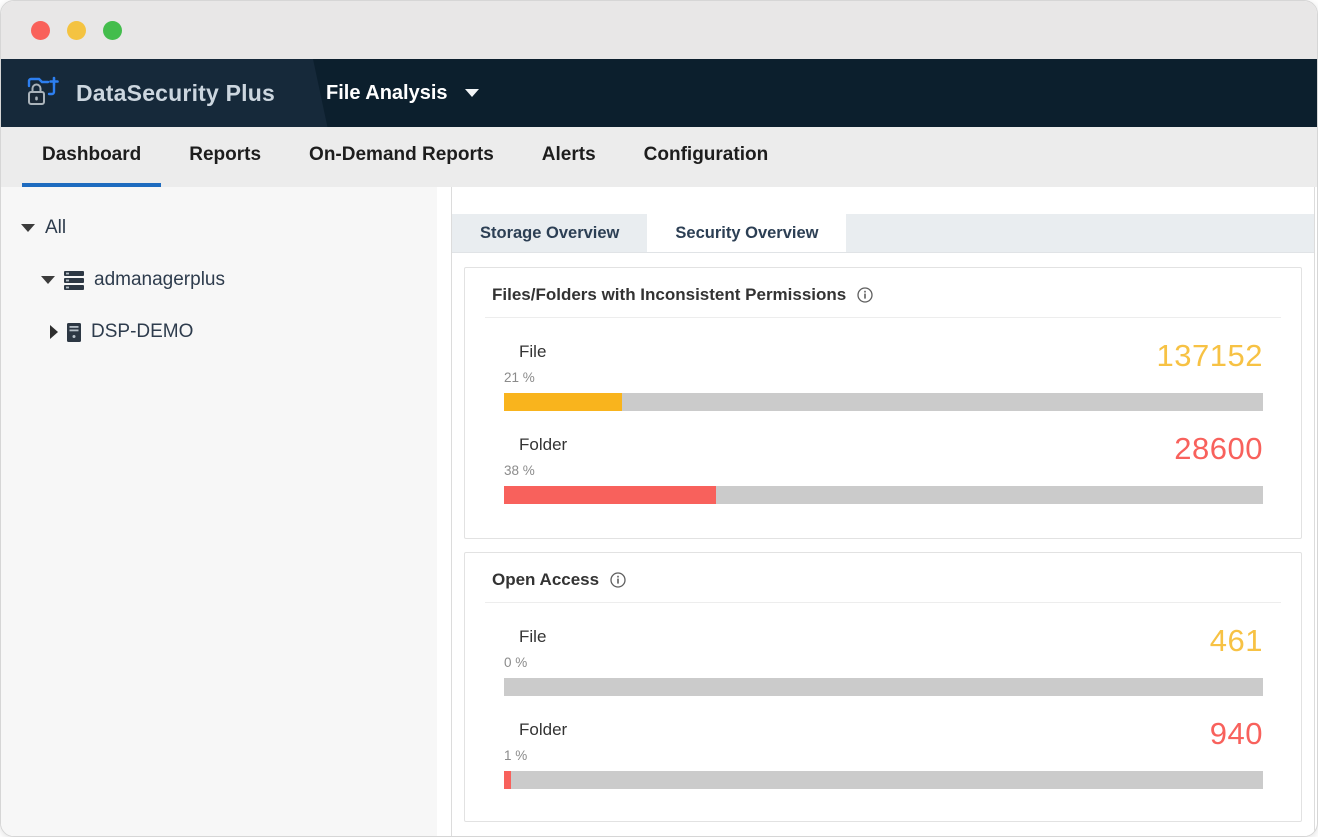 The width and height of the screenshot is (1318, 837). I want to click on nav-item-reports: Reports, so click(225, 154).